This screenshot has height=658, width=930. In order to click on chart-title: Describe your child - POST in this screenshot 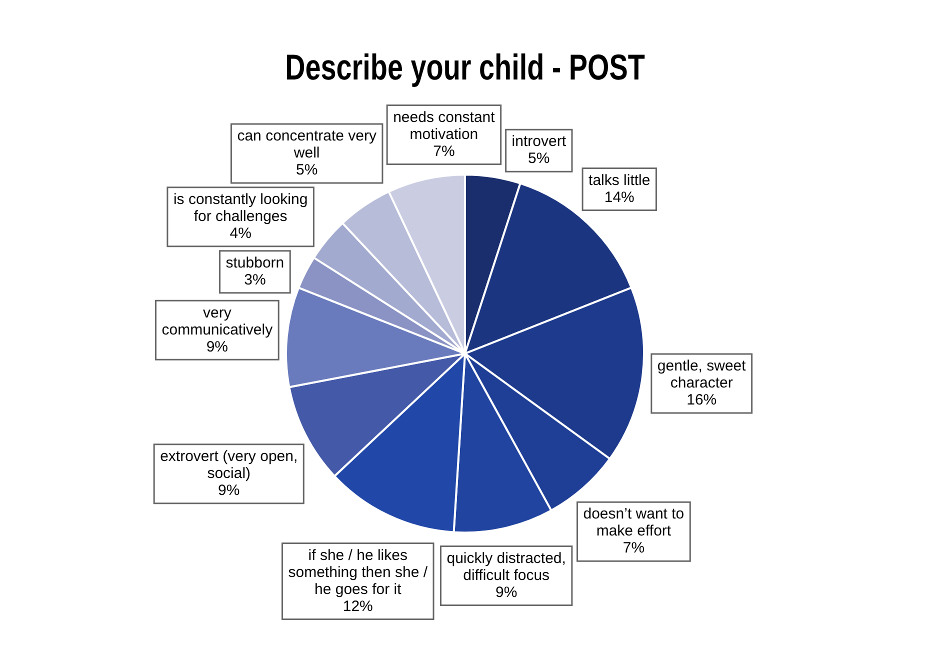, I will do `click(465, 67)`.